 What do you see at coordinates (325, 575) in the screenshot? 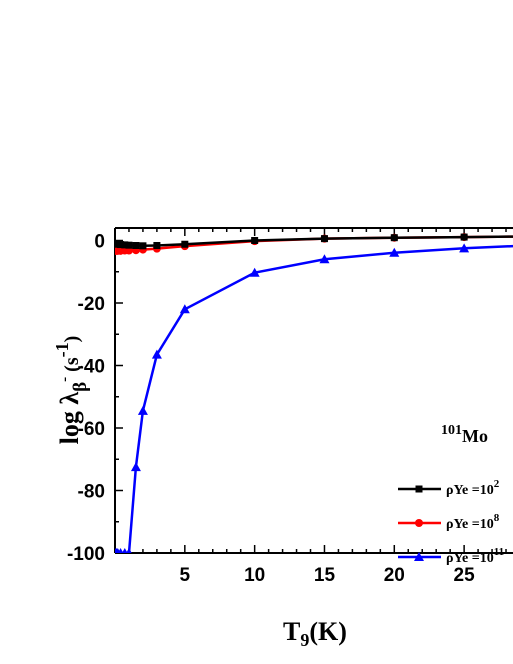
I see `x-tick-label: 15` at bounding box center [325, 575].